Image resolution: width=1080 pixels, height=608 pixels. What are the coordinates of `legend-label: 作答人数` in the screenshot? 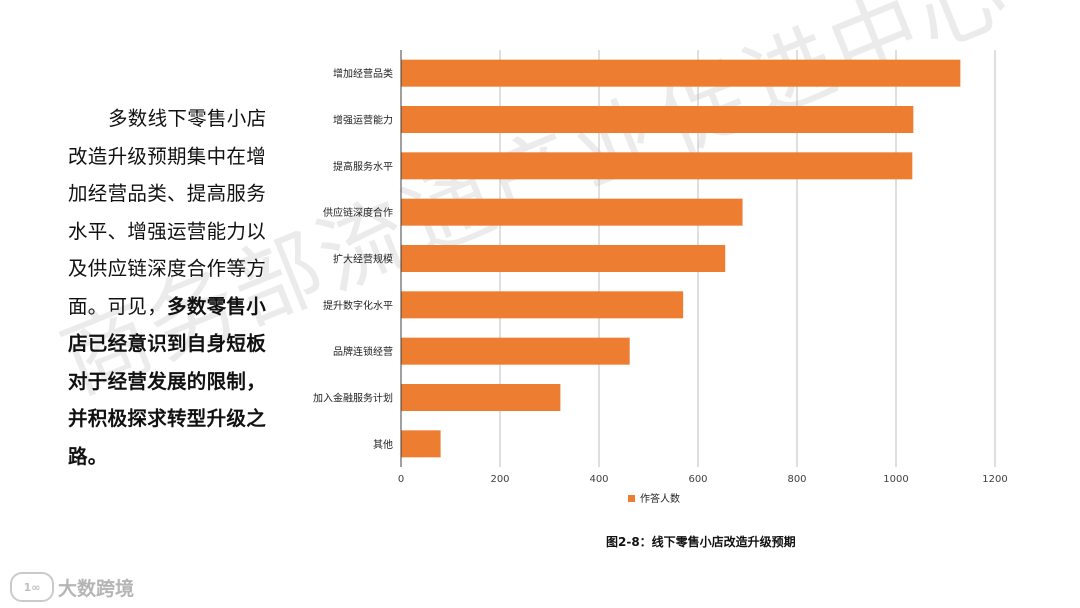 It's located at (660, 498).